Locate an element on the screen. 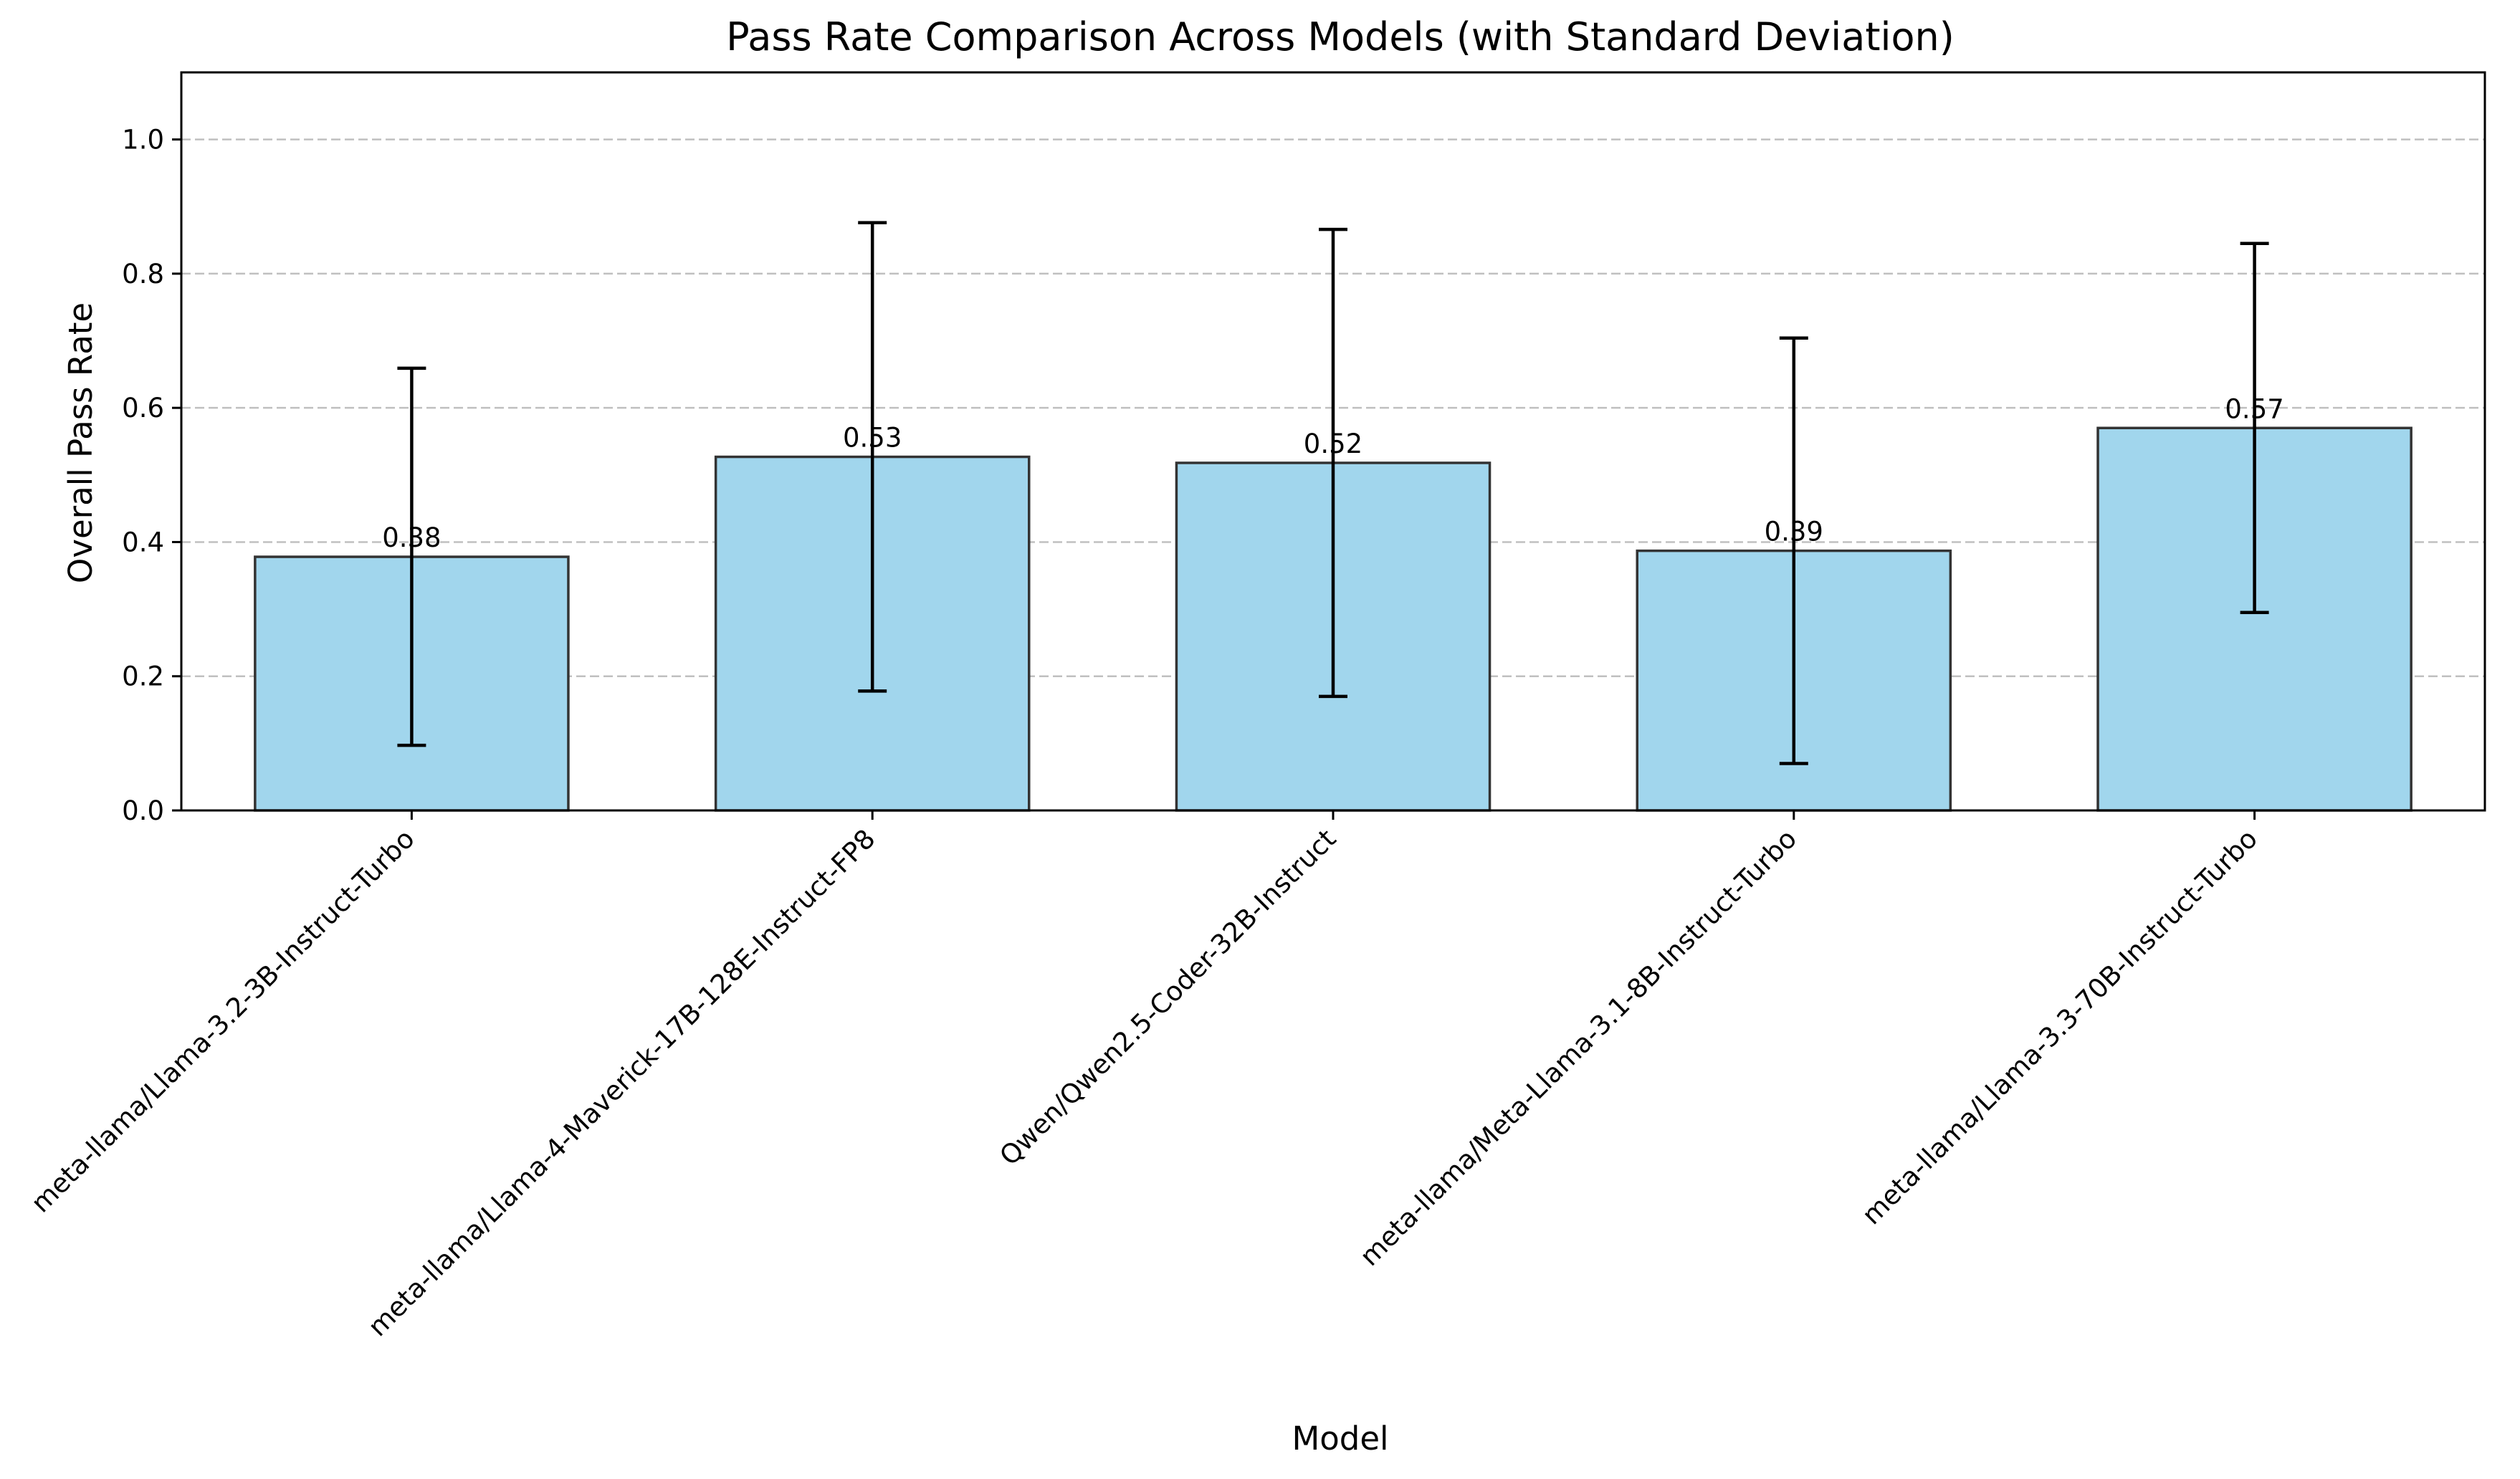 The image size is (2520, 1479). y-tick-label: 0.4 is located at coordinates (143, 542).